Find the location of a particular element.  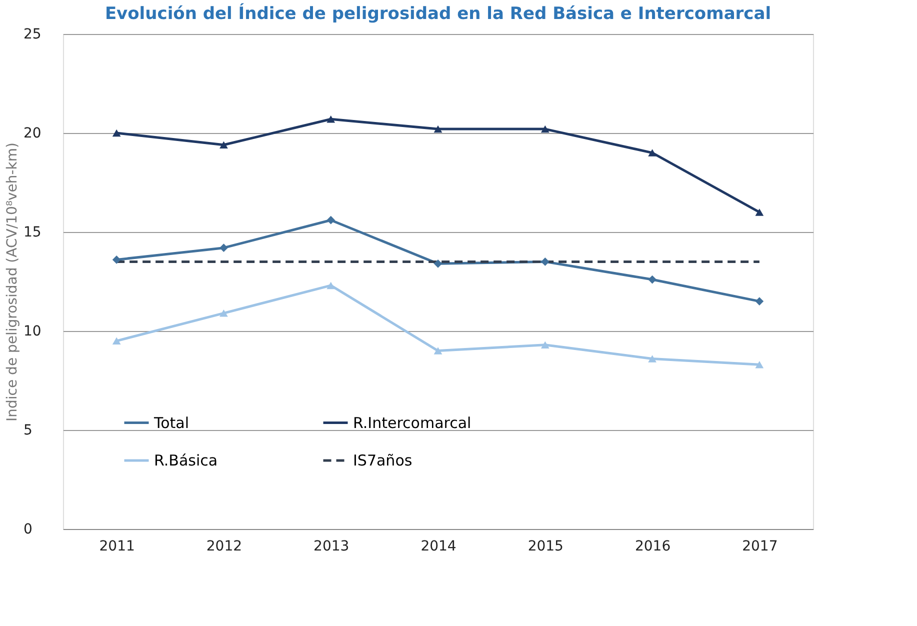

x-tick-label: 2016 is located at coordinates (652, 546).